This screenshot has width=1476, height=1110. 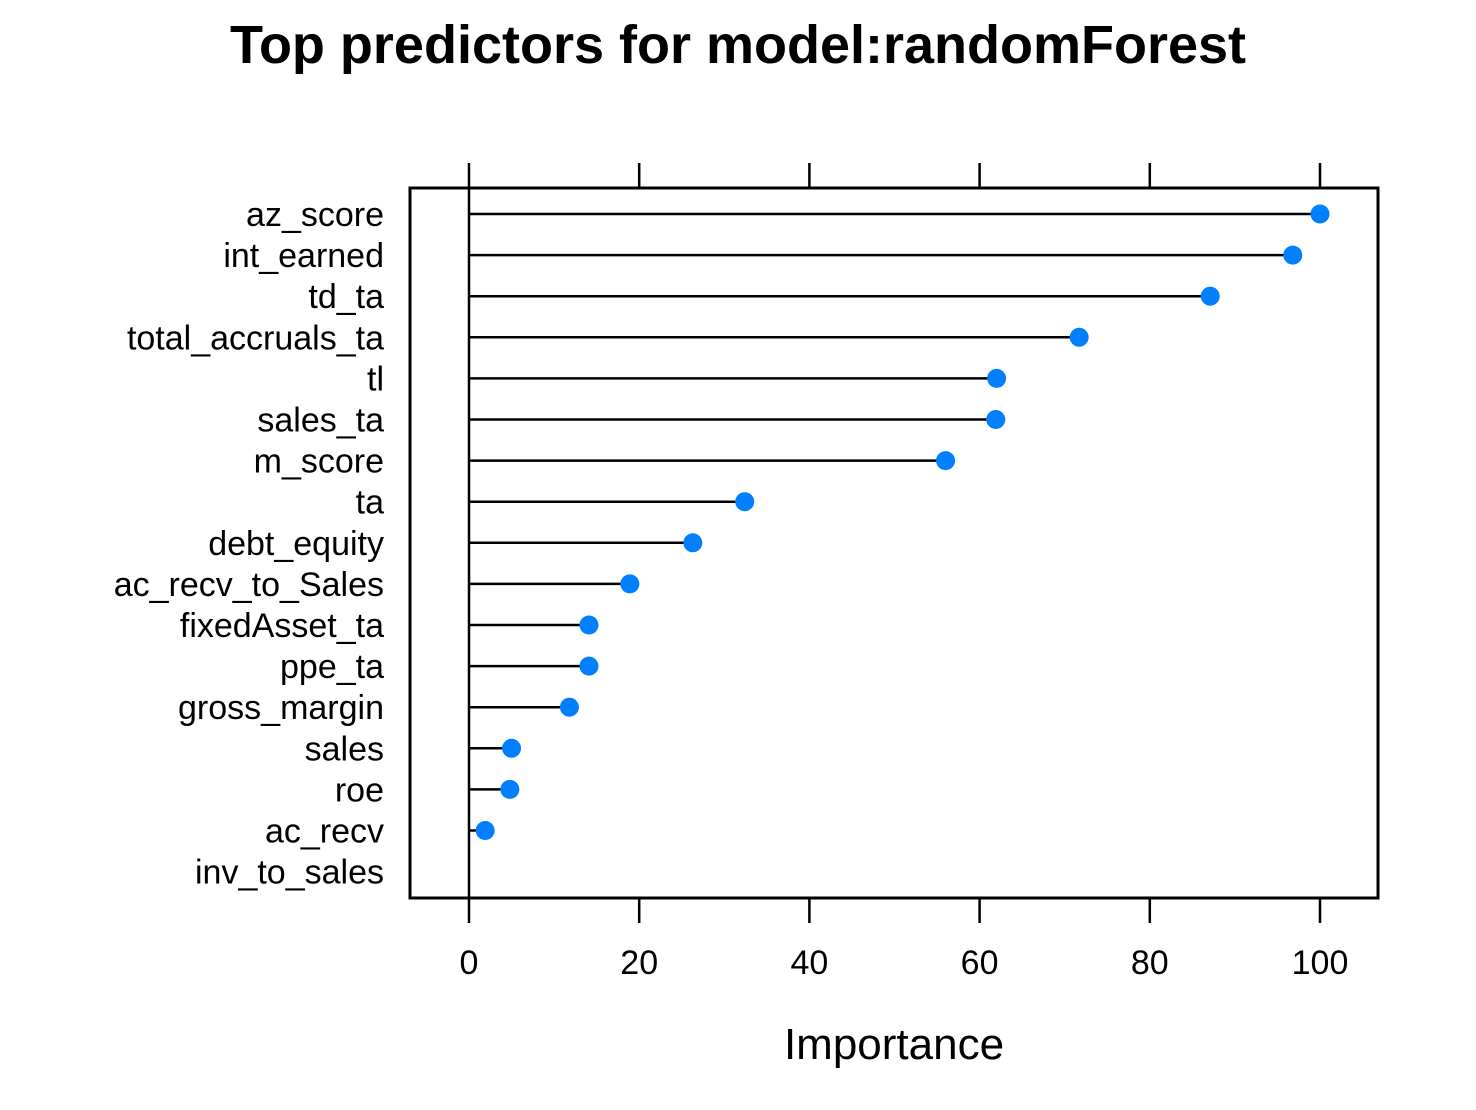 I want to click on point-sales, so click(x=512, y=748).